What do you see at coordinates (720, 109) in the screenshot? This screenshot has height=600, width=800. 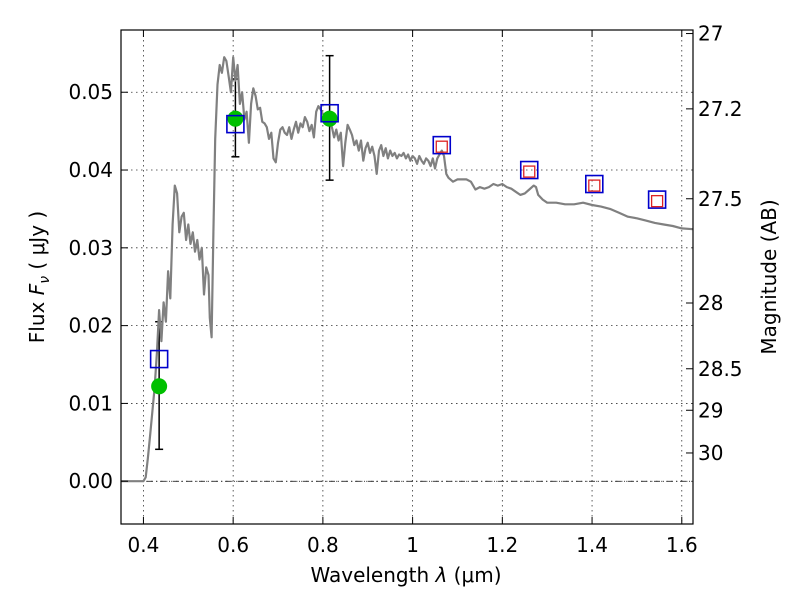 I see `right-tick-label: 27.2` at bounding box center [720, 109].